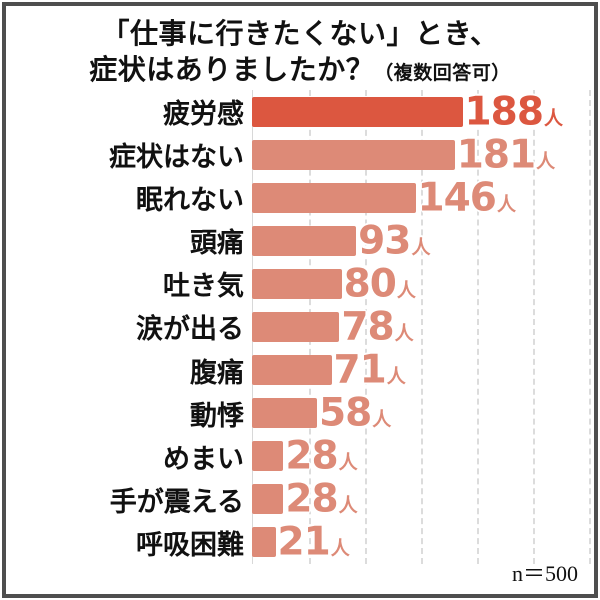 This screenshot has height=600, width=600. I want to click on title-line2: 症状はありましたか？, so click(232, 69).